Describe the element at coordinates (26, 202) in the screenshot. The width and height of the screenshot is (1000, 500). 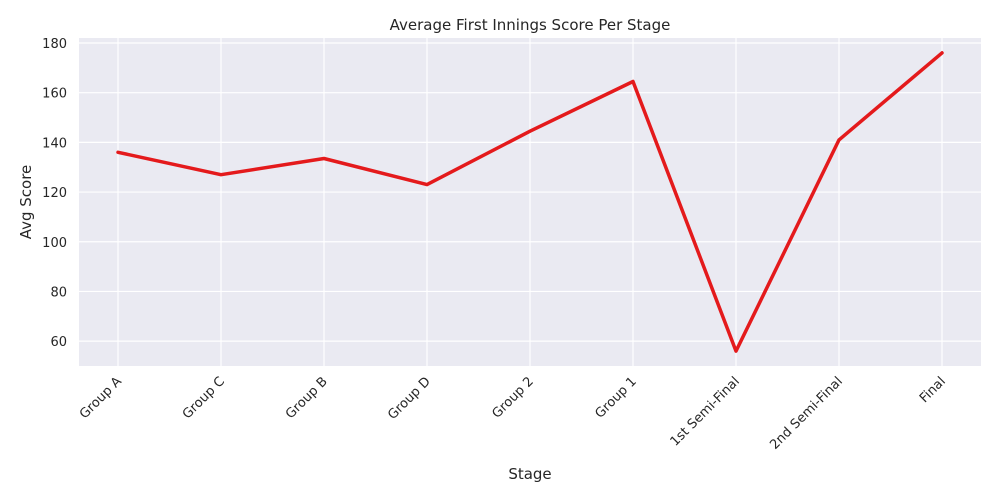
I see `y-axis-title: Avg Score` at that location.